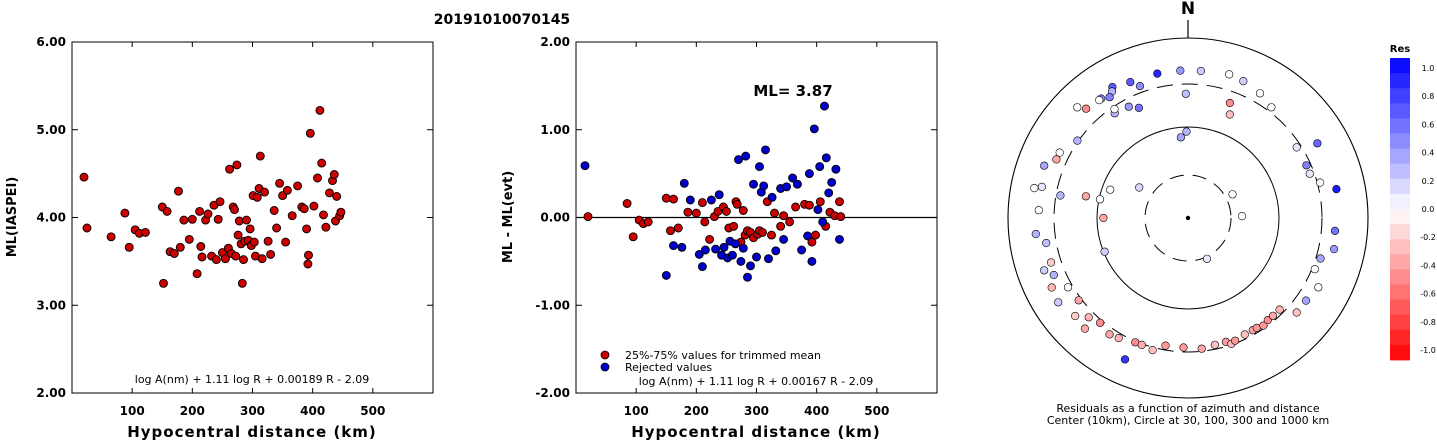 This screenshot has height=446, width=1437. What do you see at coordinates (502, 20) in the screenshot?
I see `event-title: 20191010070145` at bounding box center [502, 20].